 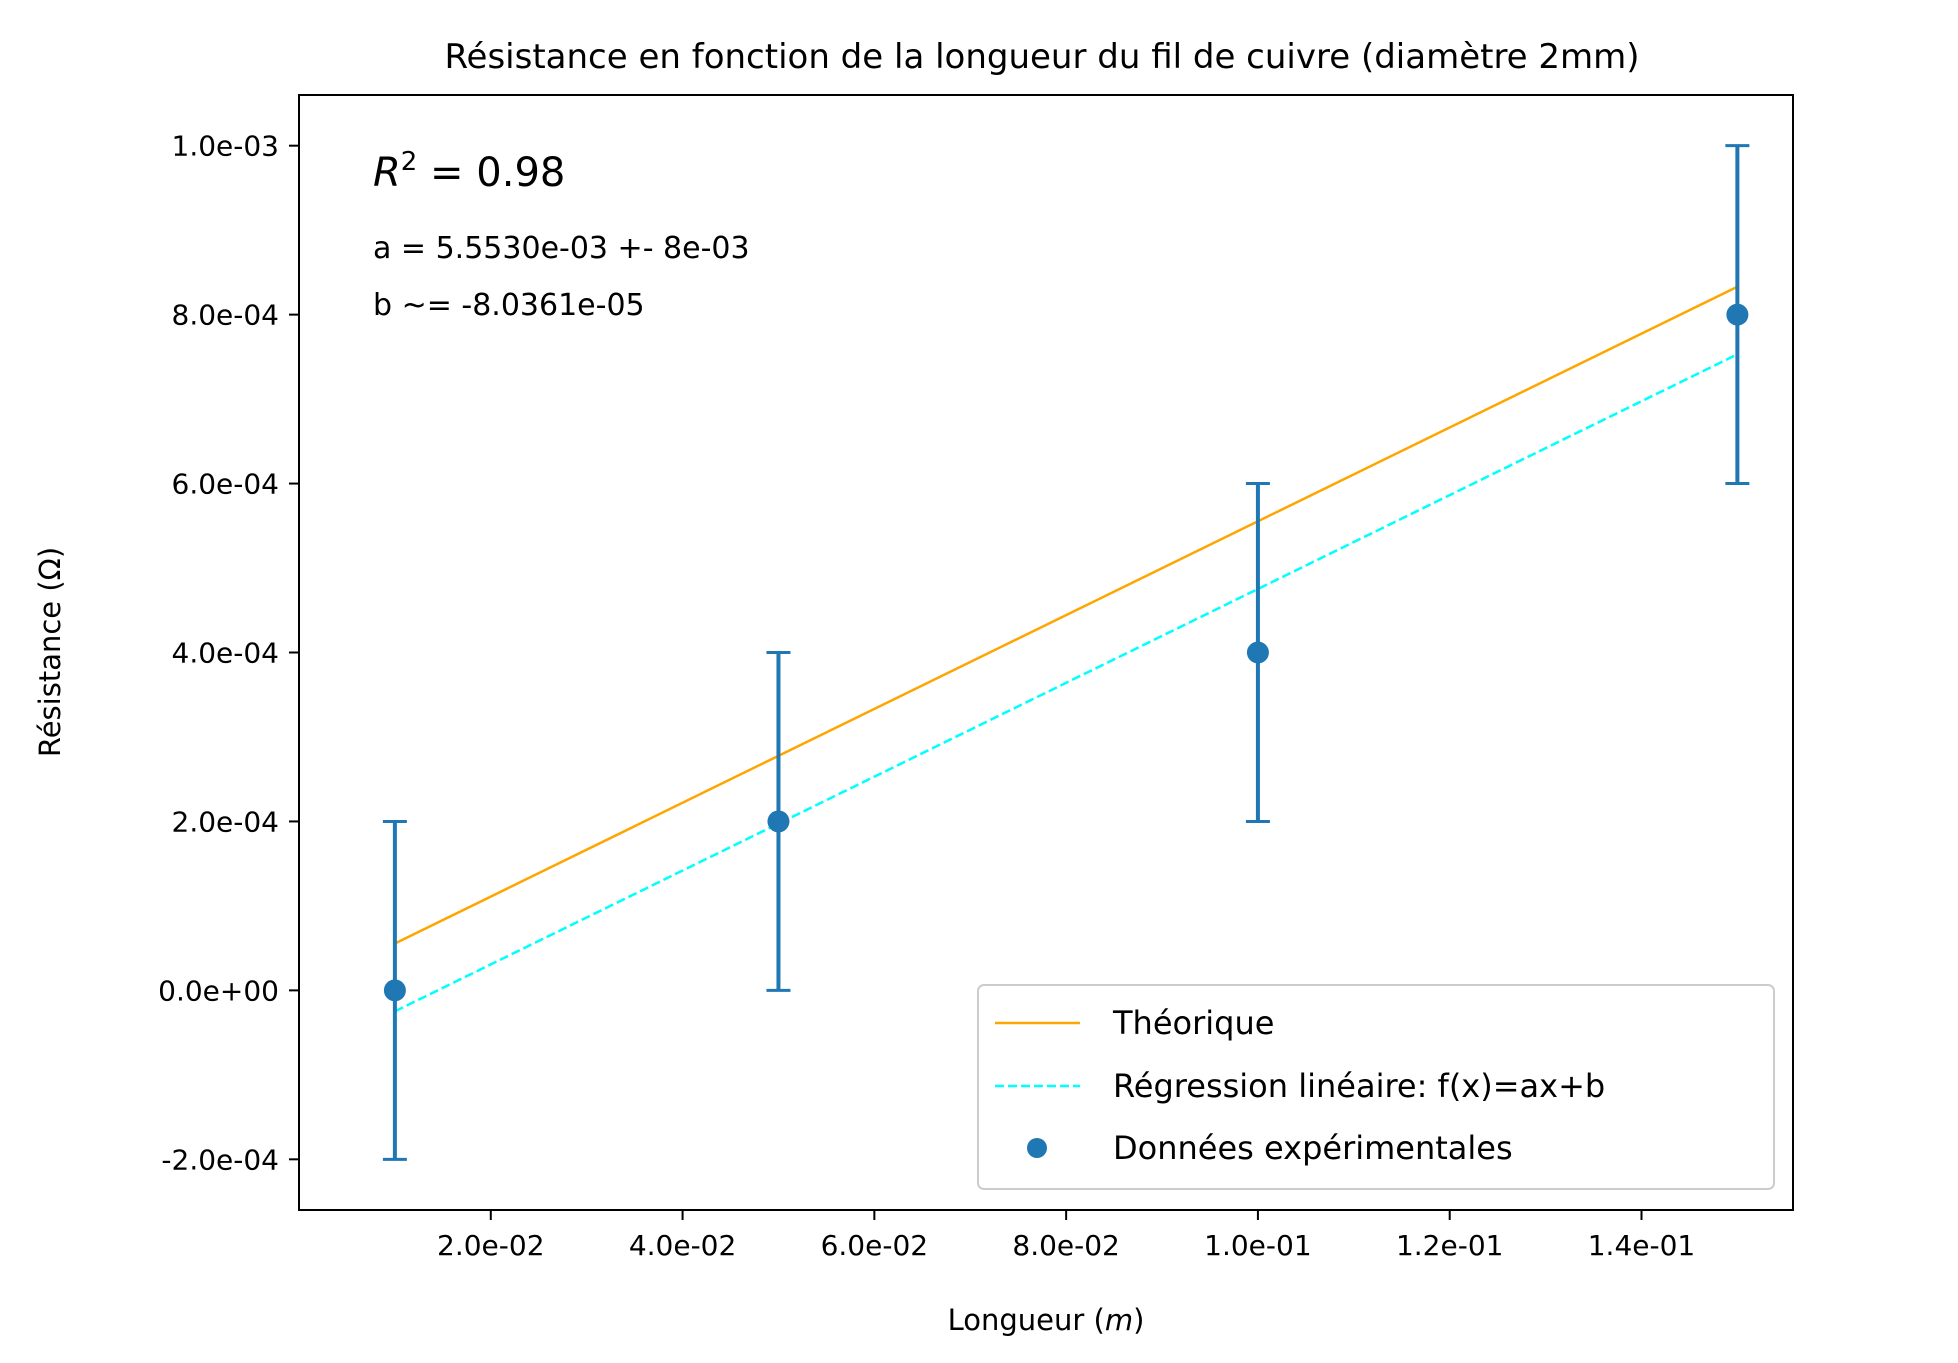 What do you see at coordinates (226, 146) in the screenshot?
I see `y-tick-label: 1.0e-03` at bounding box center [226, 146].